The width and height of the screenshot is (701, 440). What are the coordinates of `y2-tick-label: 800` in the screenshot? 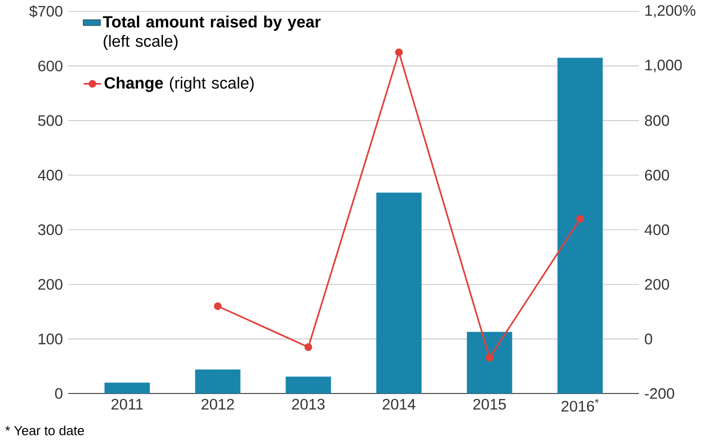 It's located at (657, 120).